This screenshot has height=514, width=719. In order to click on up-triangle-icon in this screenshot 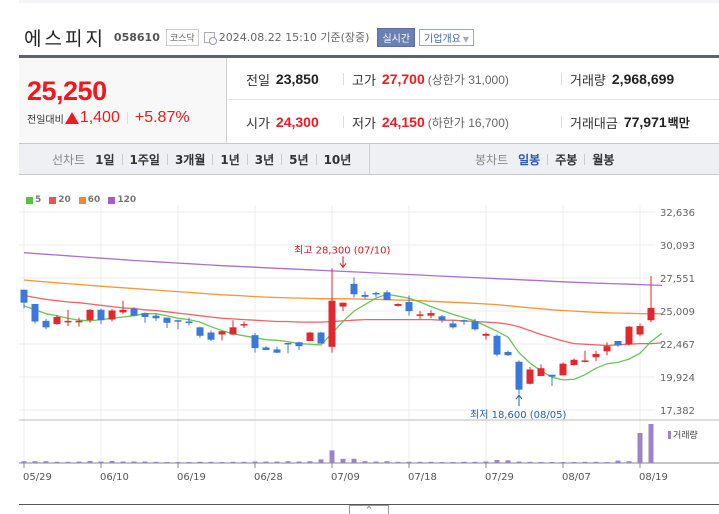, I will do `click(71, 118)`.